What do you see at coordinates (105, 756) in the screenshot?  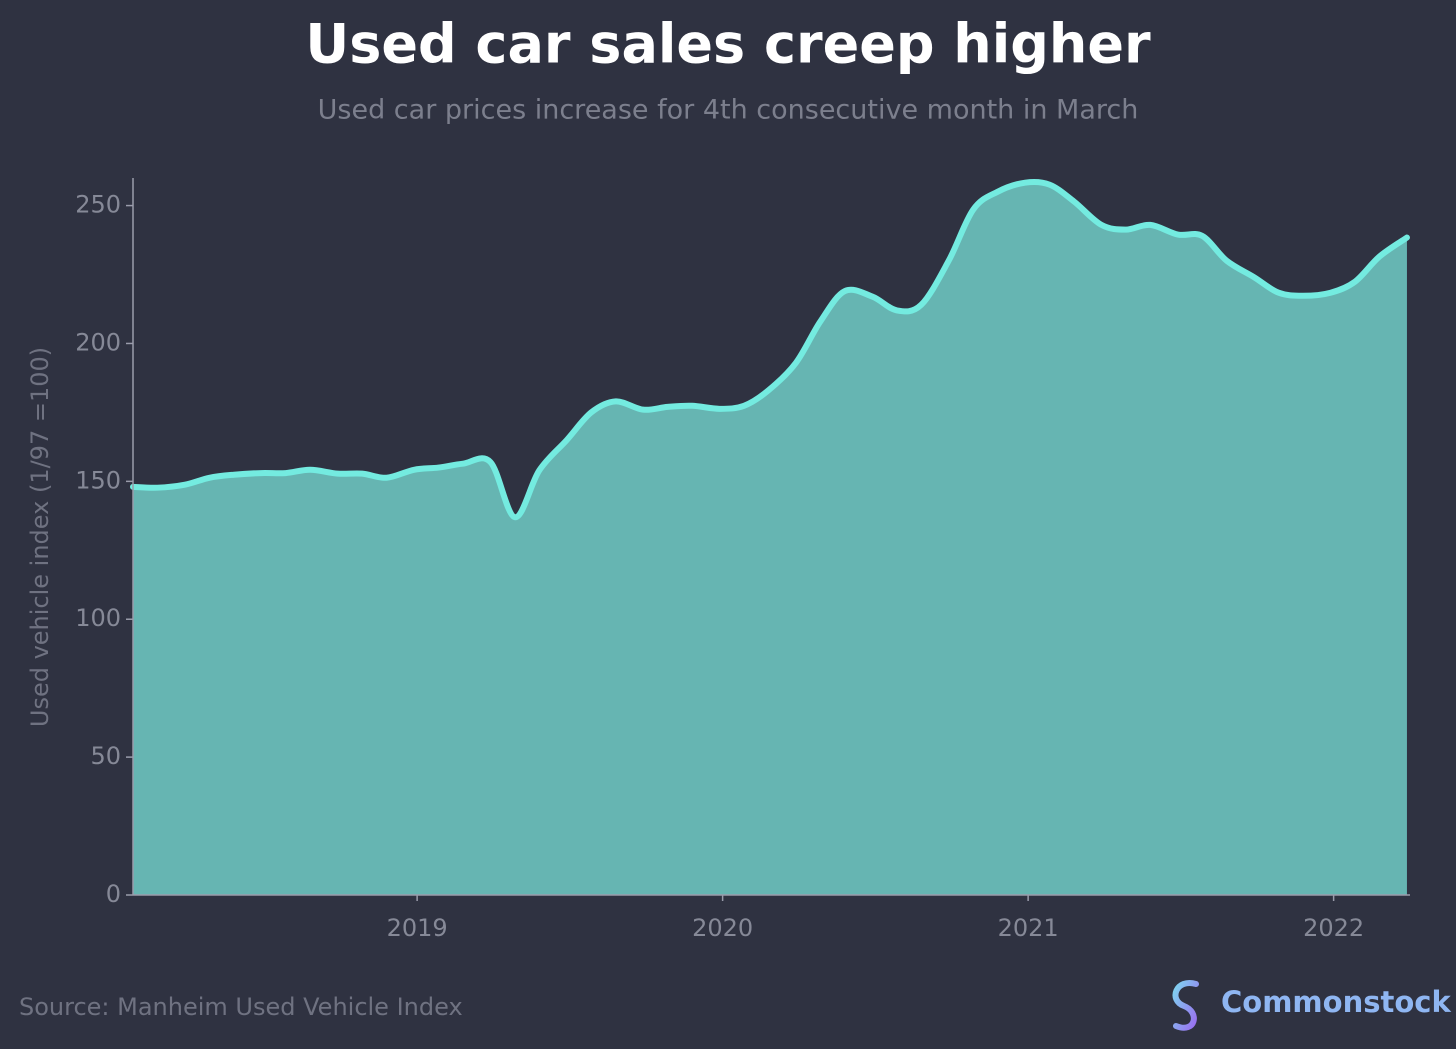 I see `y-tick-label: 50` at bounding box center [105, 756].